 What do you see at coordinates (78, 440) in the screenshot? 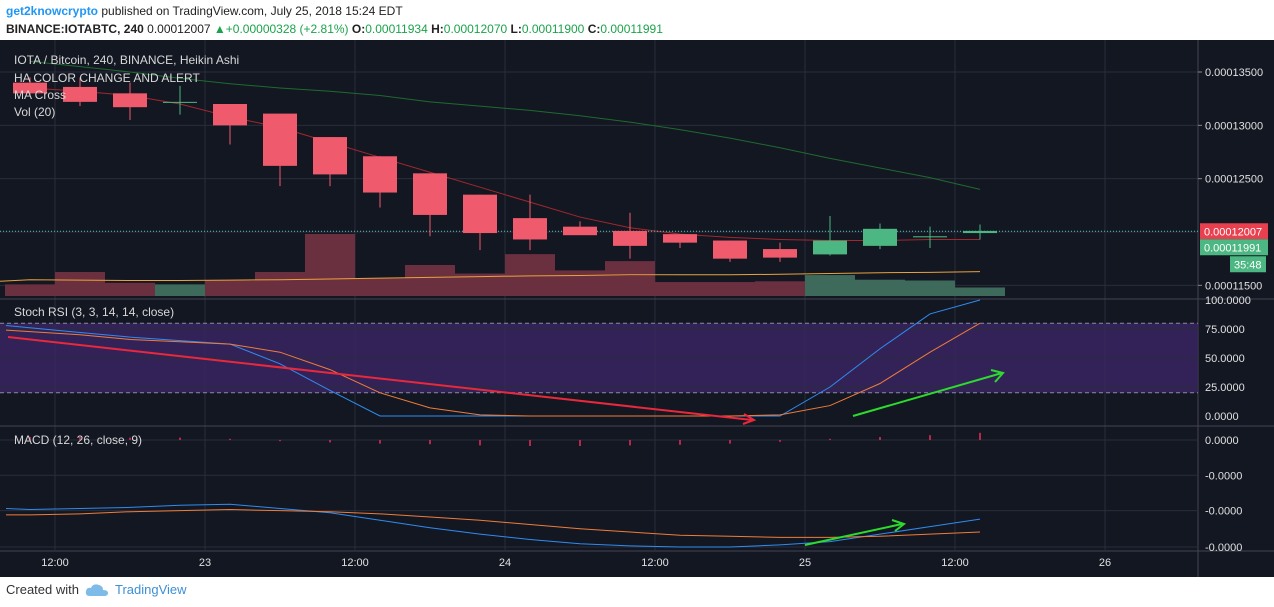
I see `macd-label: MACD (12, 26, close, 9)` at bounding box center [78, 440].